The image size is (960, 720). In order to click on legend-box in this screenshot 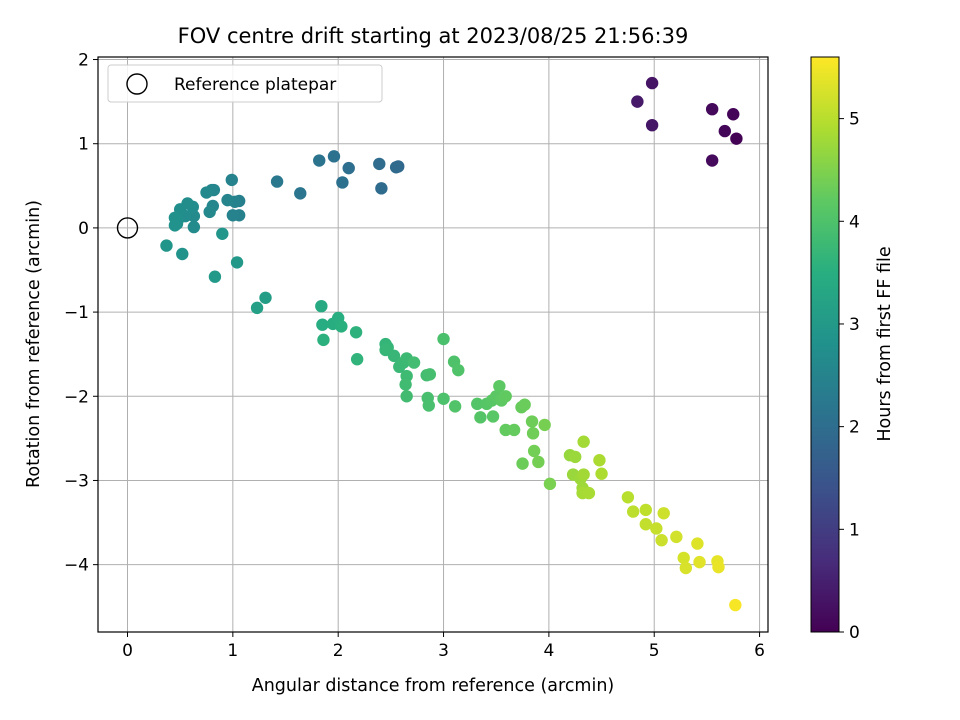, I will do `click(245, 83)`.